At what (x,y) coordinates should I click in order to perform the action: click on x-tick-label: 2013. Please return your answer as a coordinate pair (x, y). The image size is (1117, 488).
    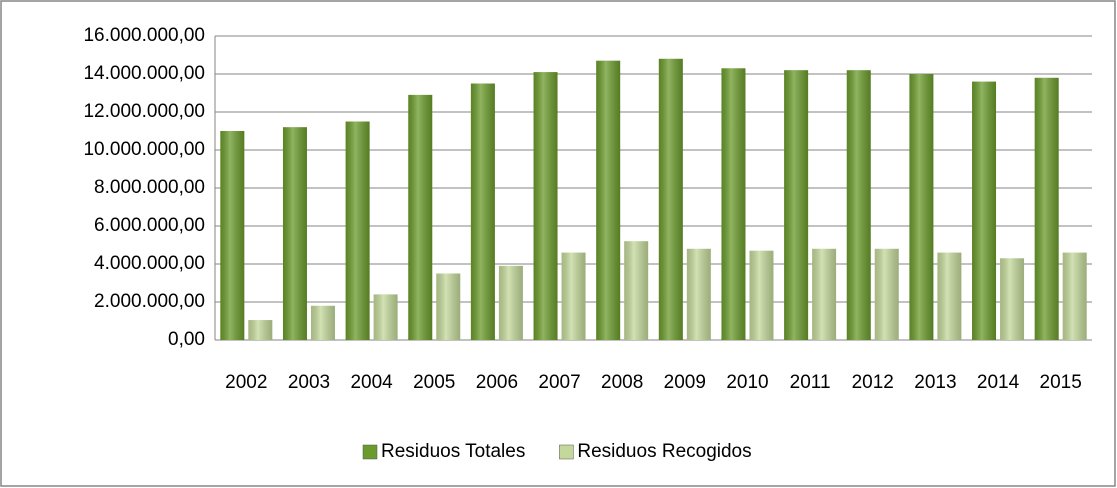
    Looking at the image, I should click on (935, 382).